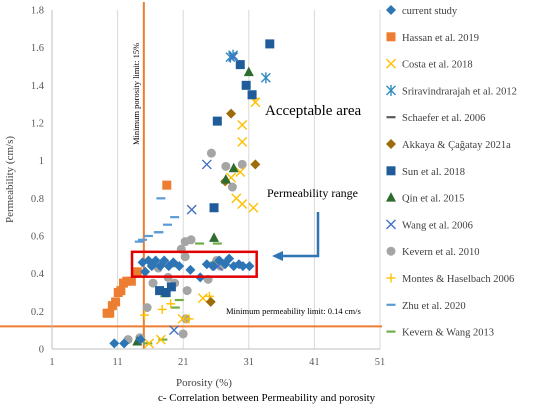  What do you see at coordinates (37, 124) in the screenshot?
I see `y-tick-label: 1.2` at bounding box center [37, 124].